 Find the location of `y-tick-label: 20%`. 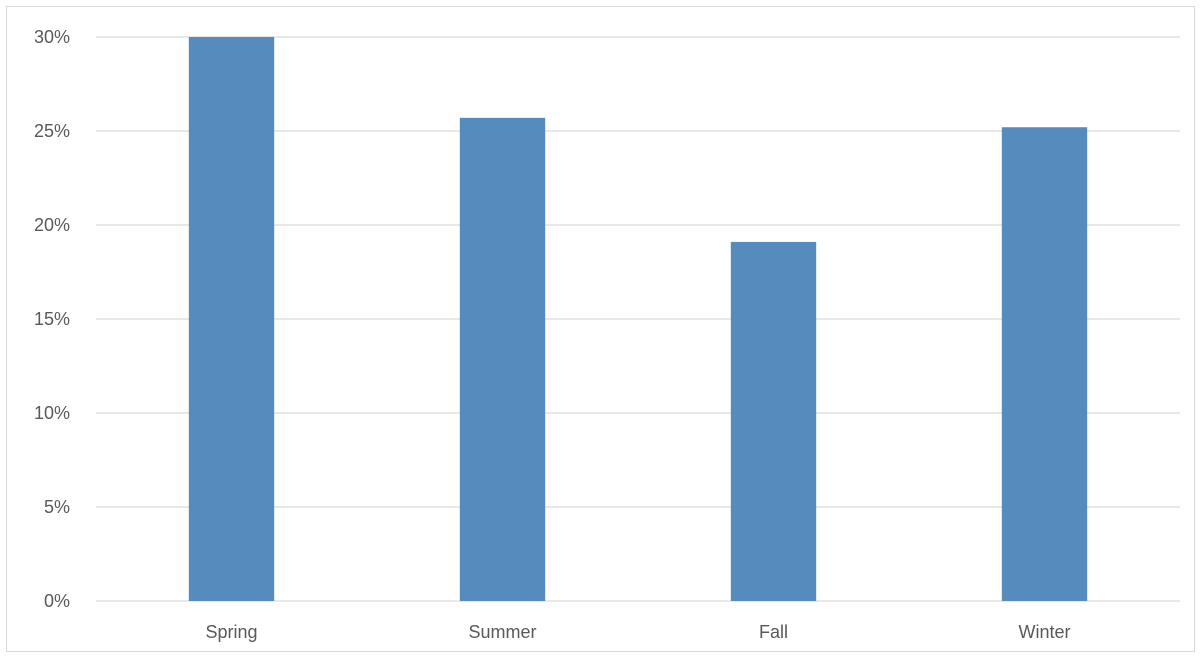

y-tick-label: 20% is located at coordinates (52, 225).